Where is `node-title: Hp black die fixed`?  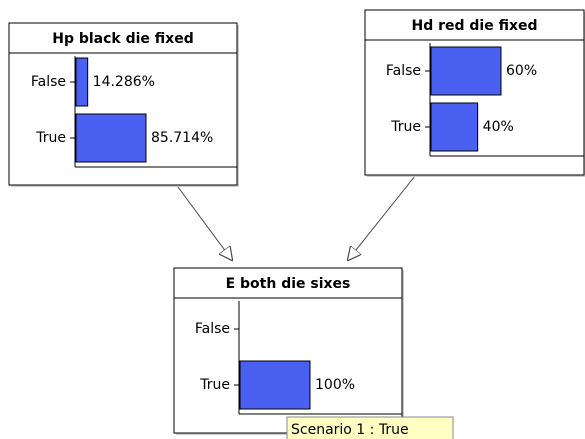 node-title: Hp black die fixed is located at coordinates (122, 39).